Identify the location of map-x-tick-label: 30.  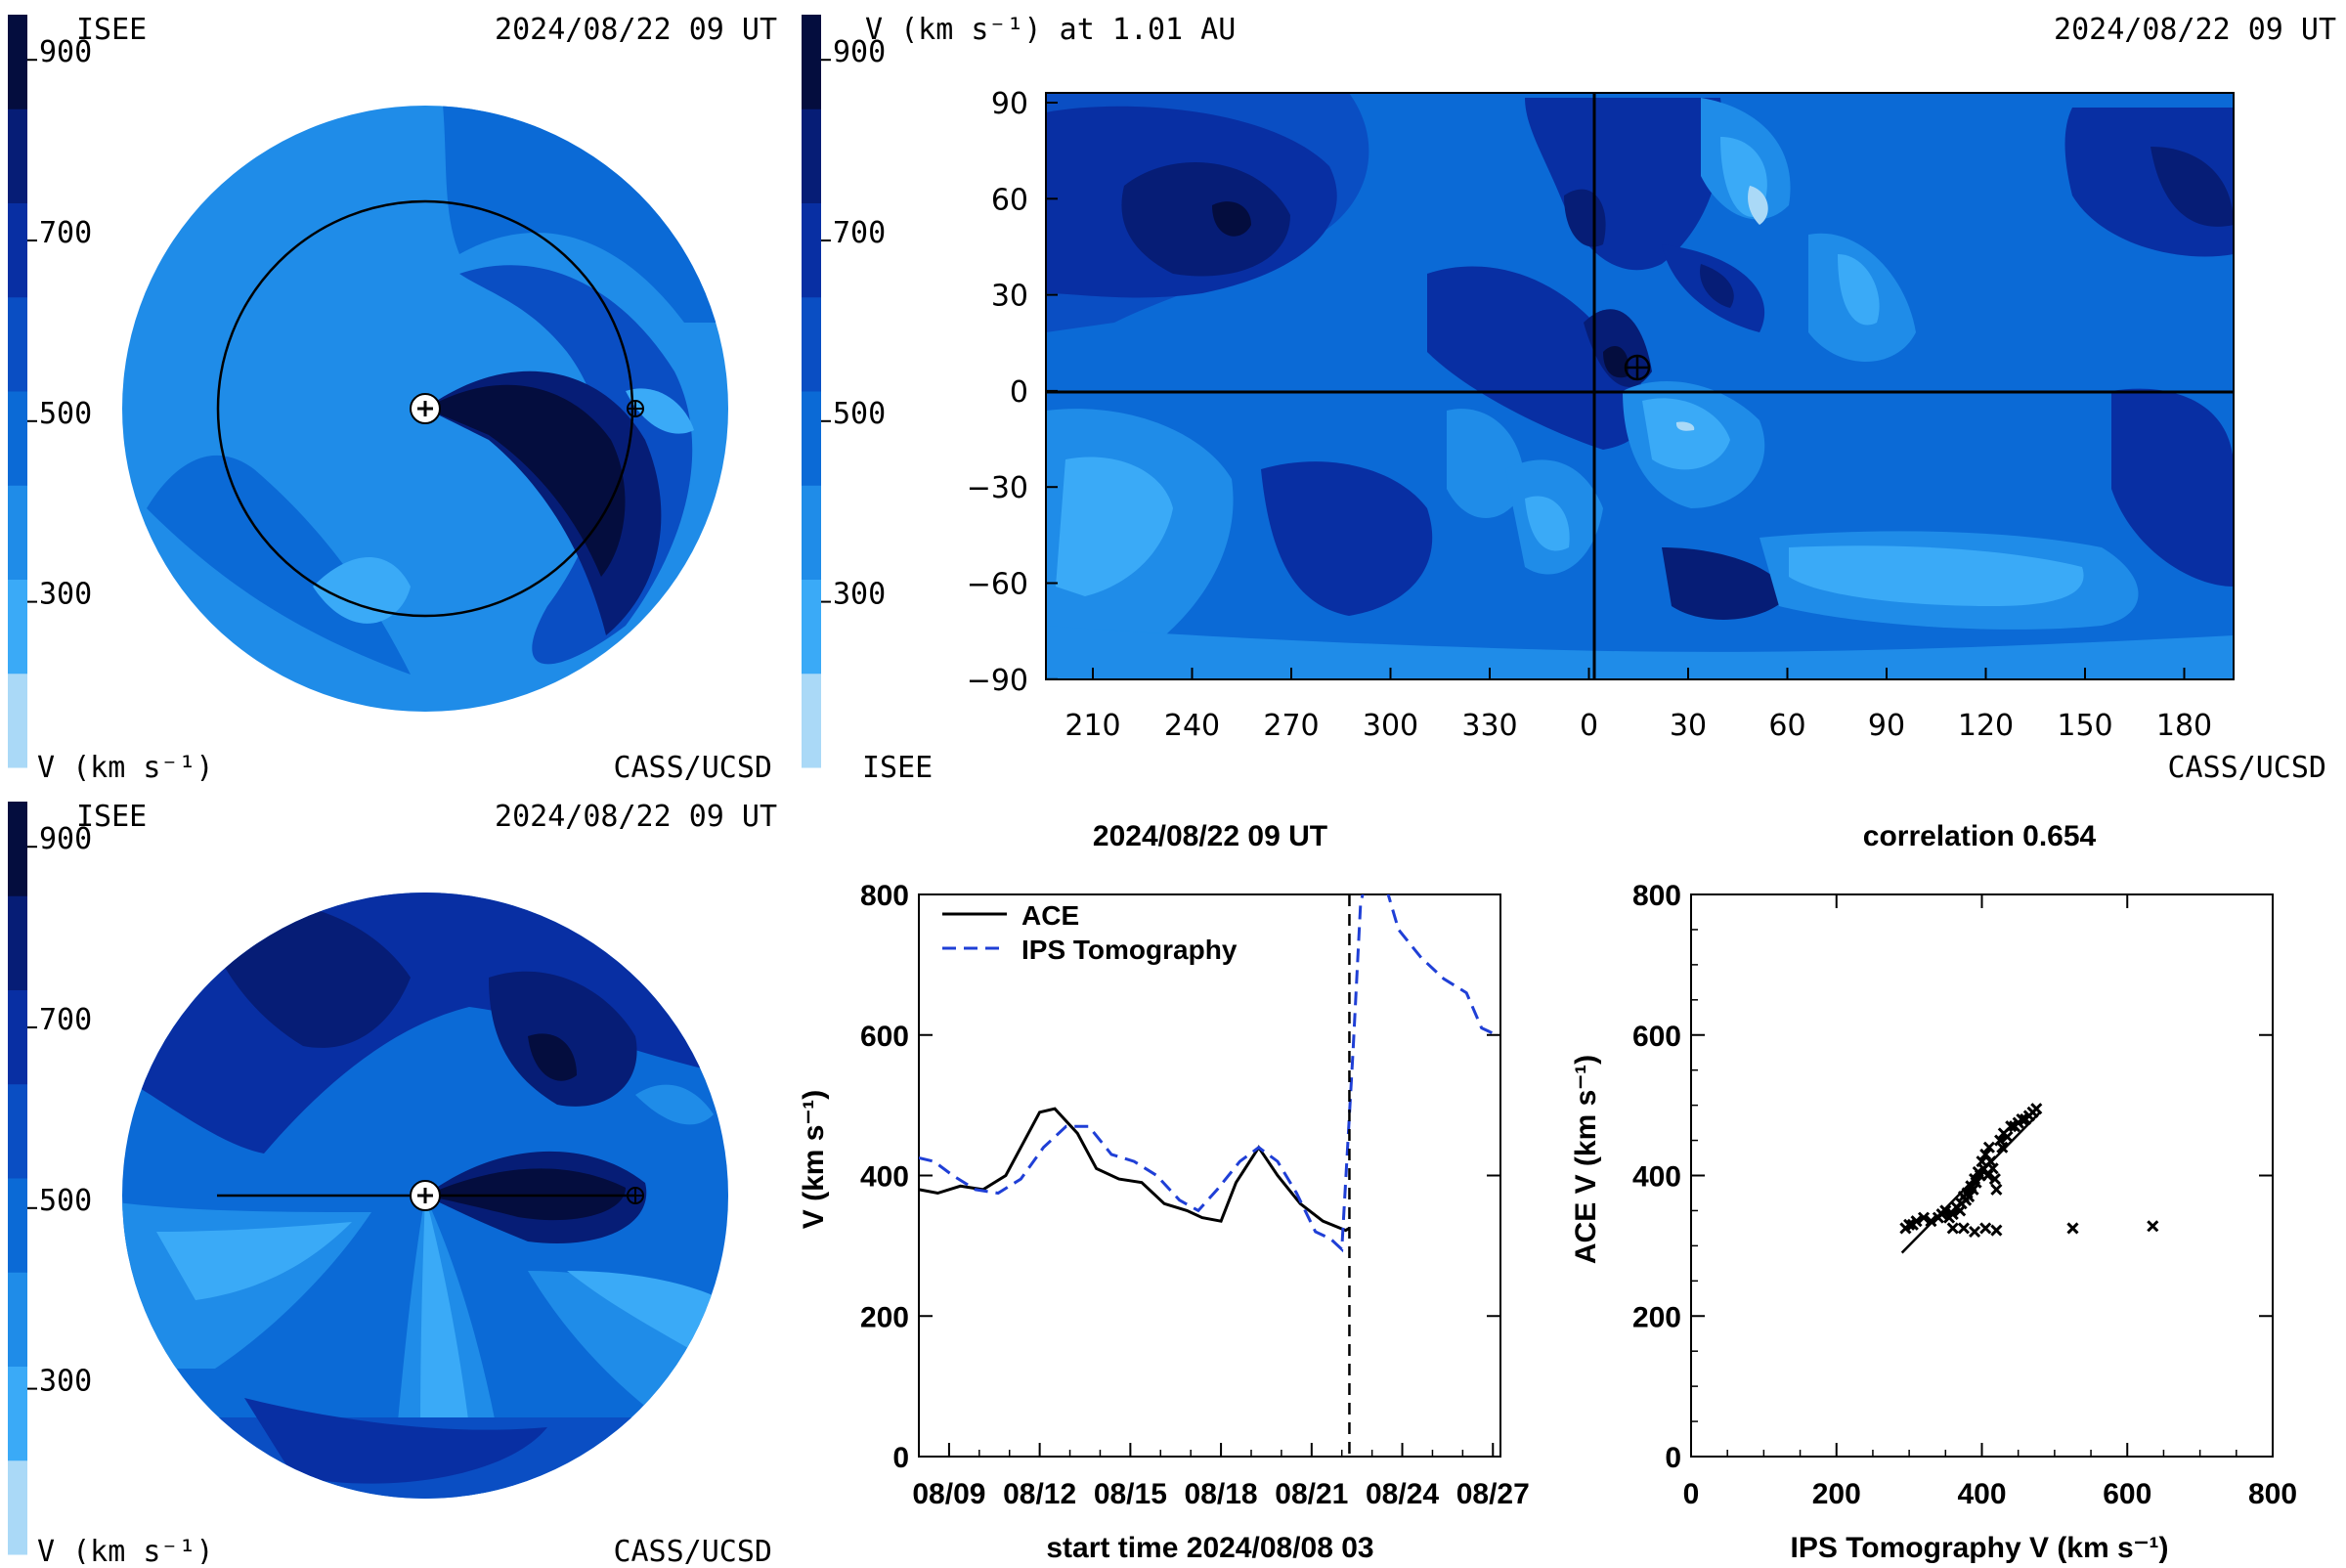
(1689, 726).